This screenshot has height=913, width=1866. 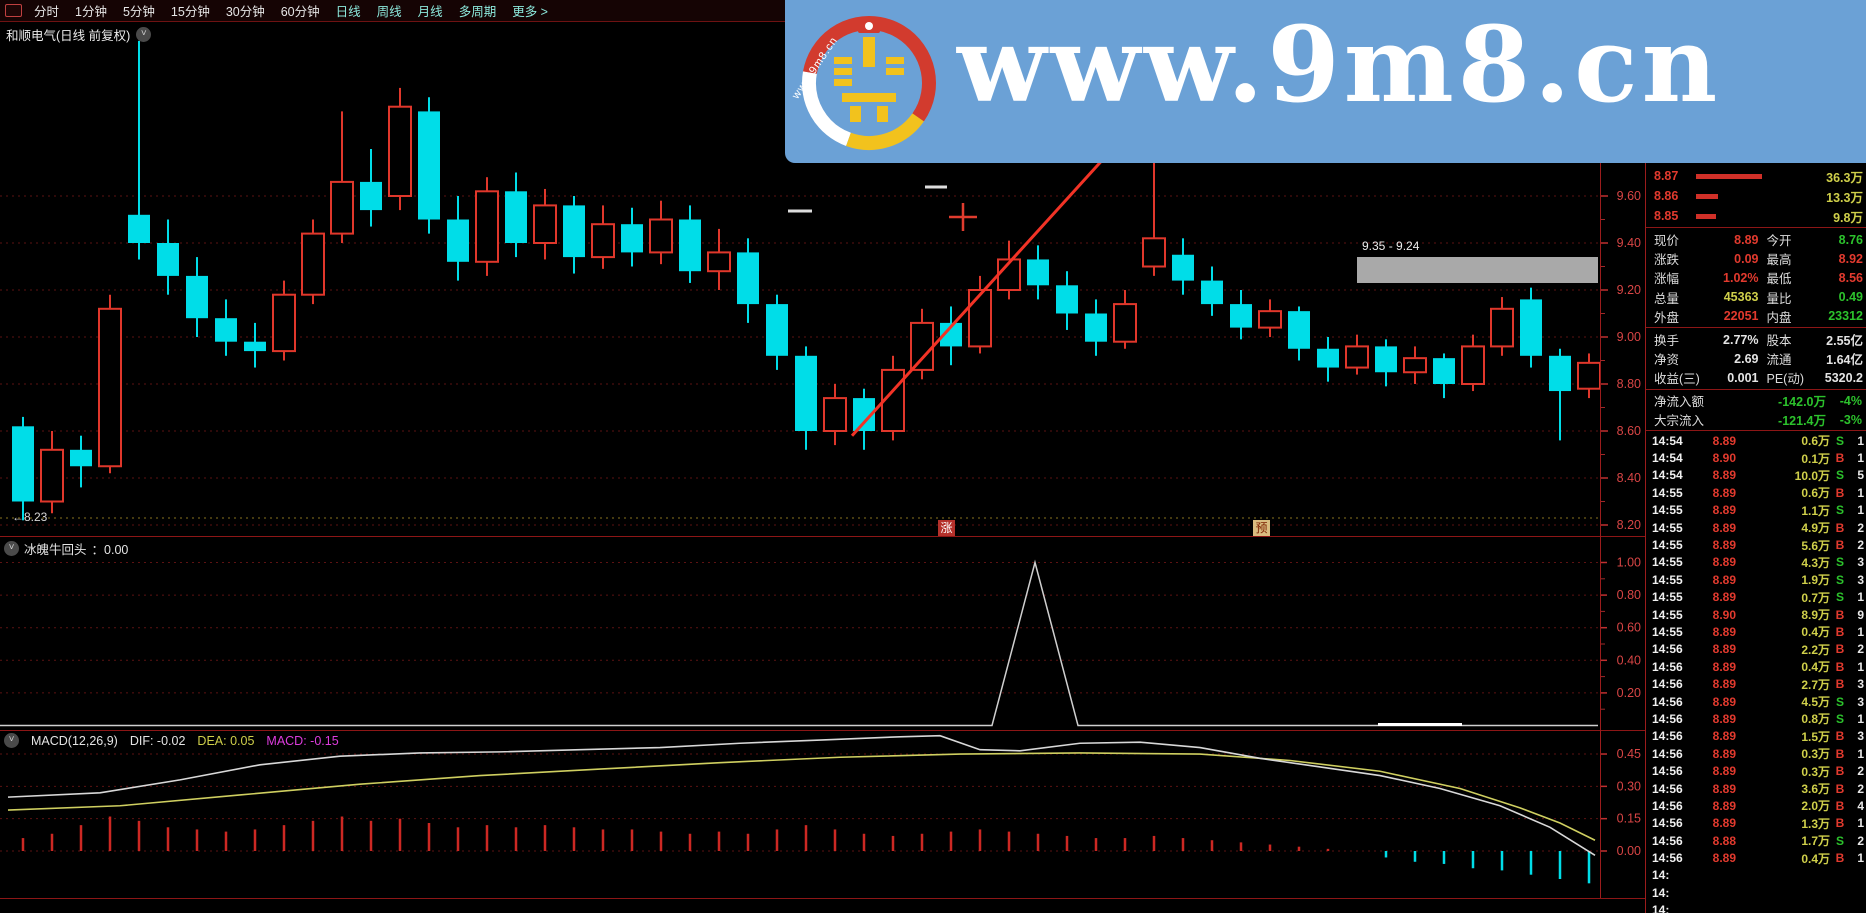 What do you see at coordinates (963, 217) in the screenshot?
I see `crosshair-mark` at bounding box center [963, 217].